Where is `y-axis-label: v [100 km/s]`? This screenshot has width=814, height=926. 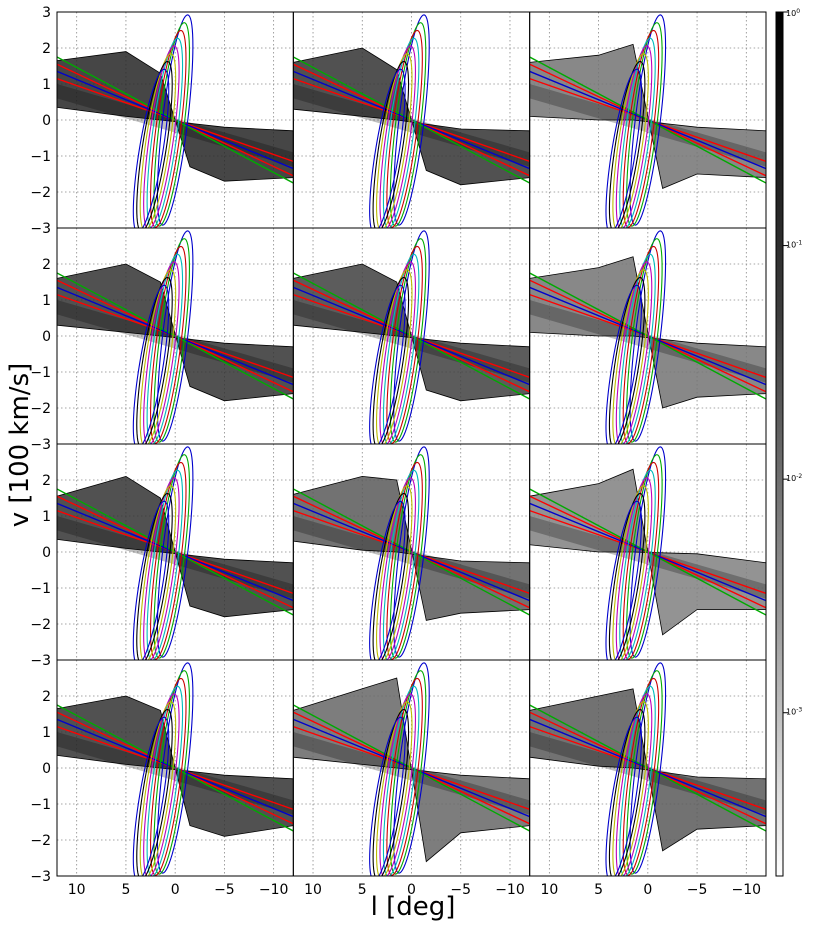 y-axis-label: v [100 km/s] is located at coordinates (20, 445).